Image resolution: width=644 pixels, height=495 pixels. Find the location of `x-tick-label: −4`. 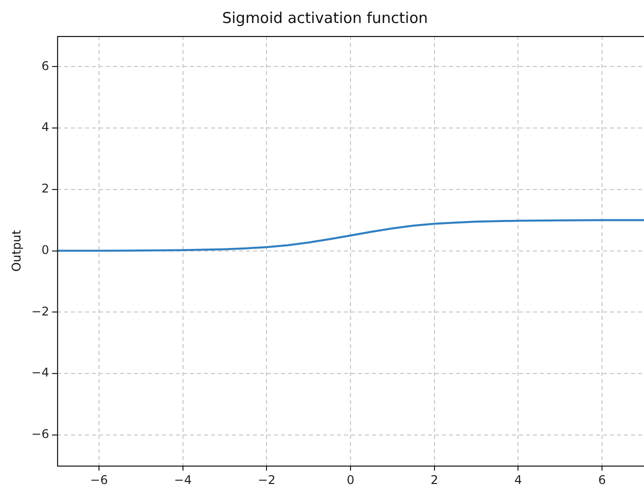

x-tick-label: −4 is located at coordinates (183, 479).